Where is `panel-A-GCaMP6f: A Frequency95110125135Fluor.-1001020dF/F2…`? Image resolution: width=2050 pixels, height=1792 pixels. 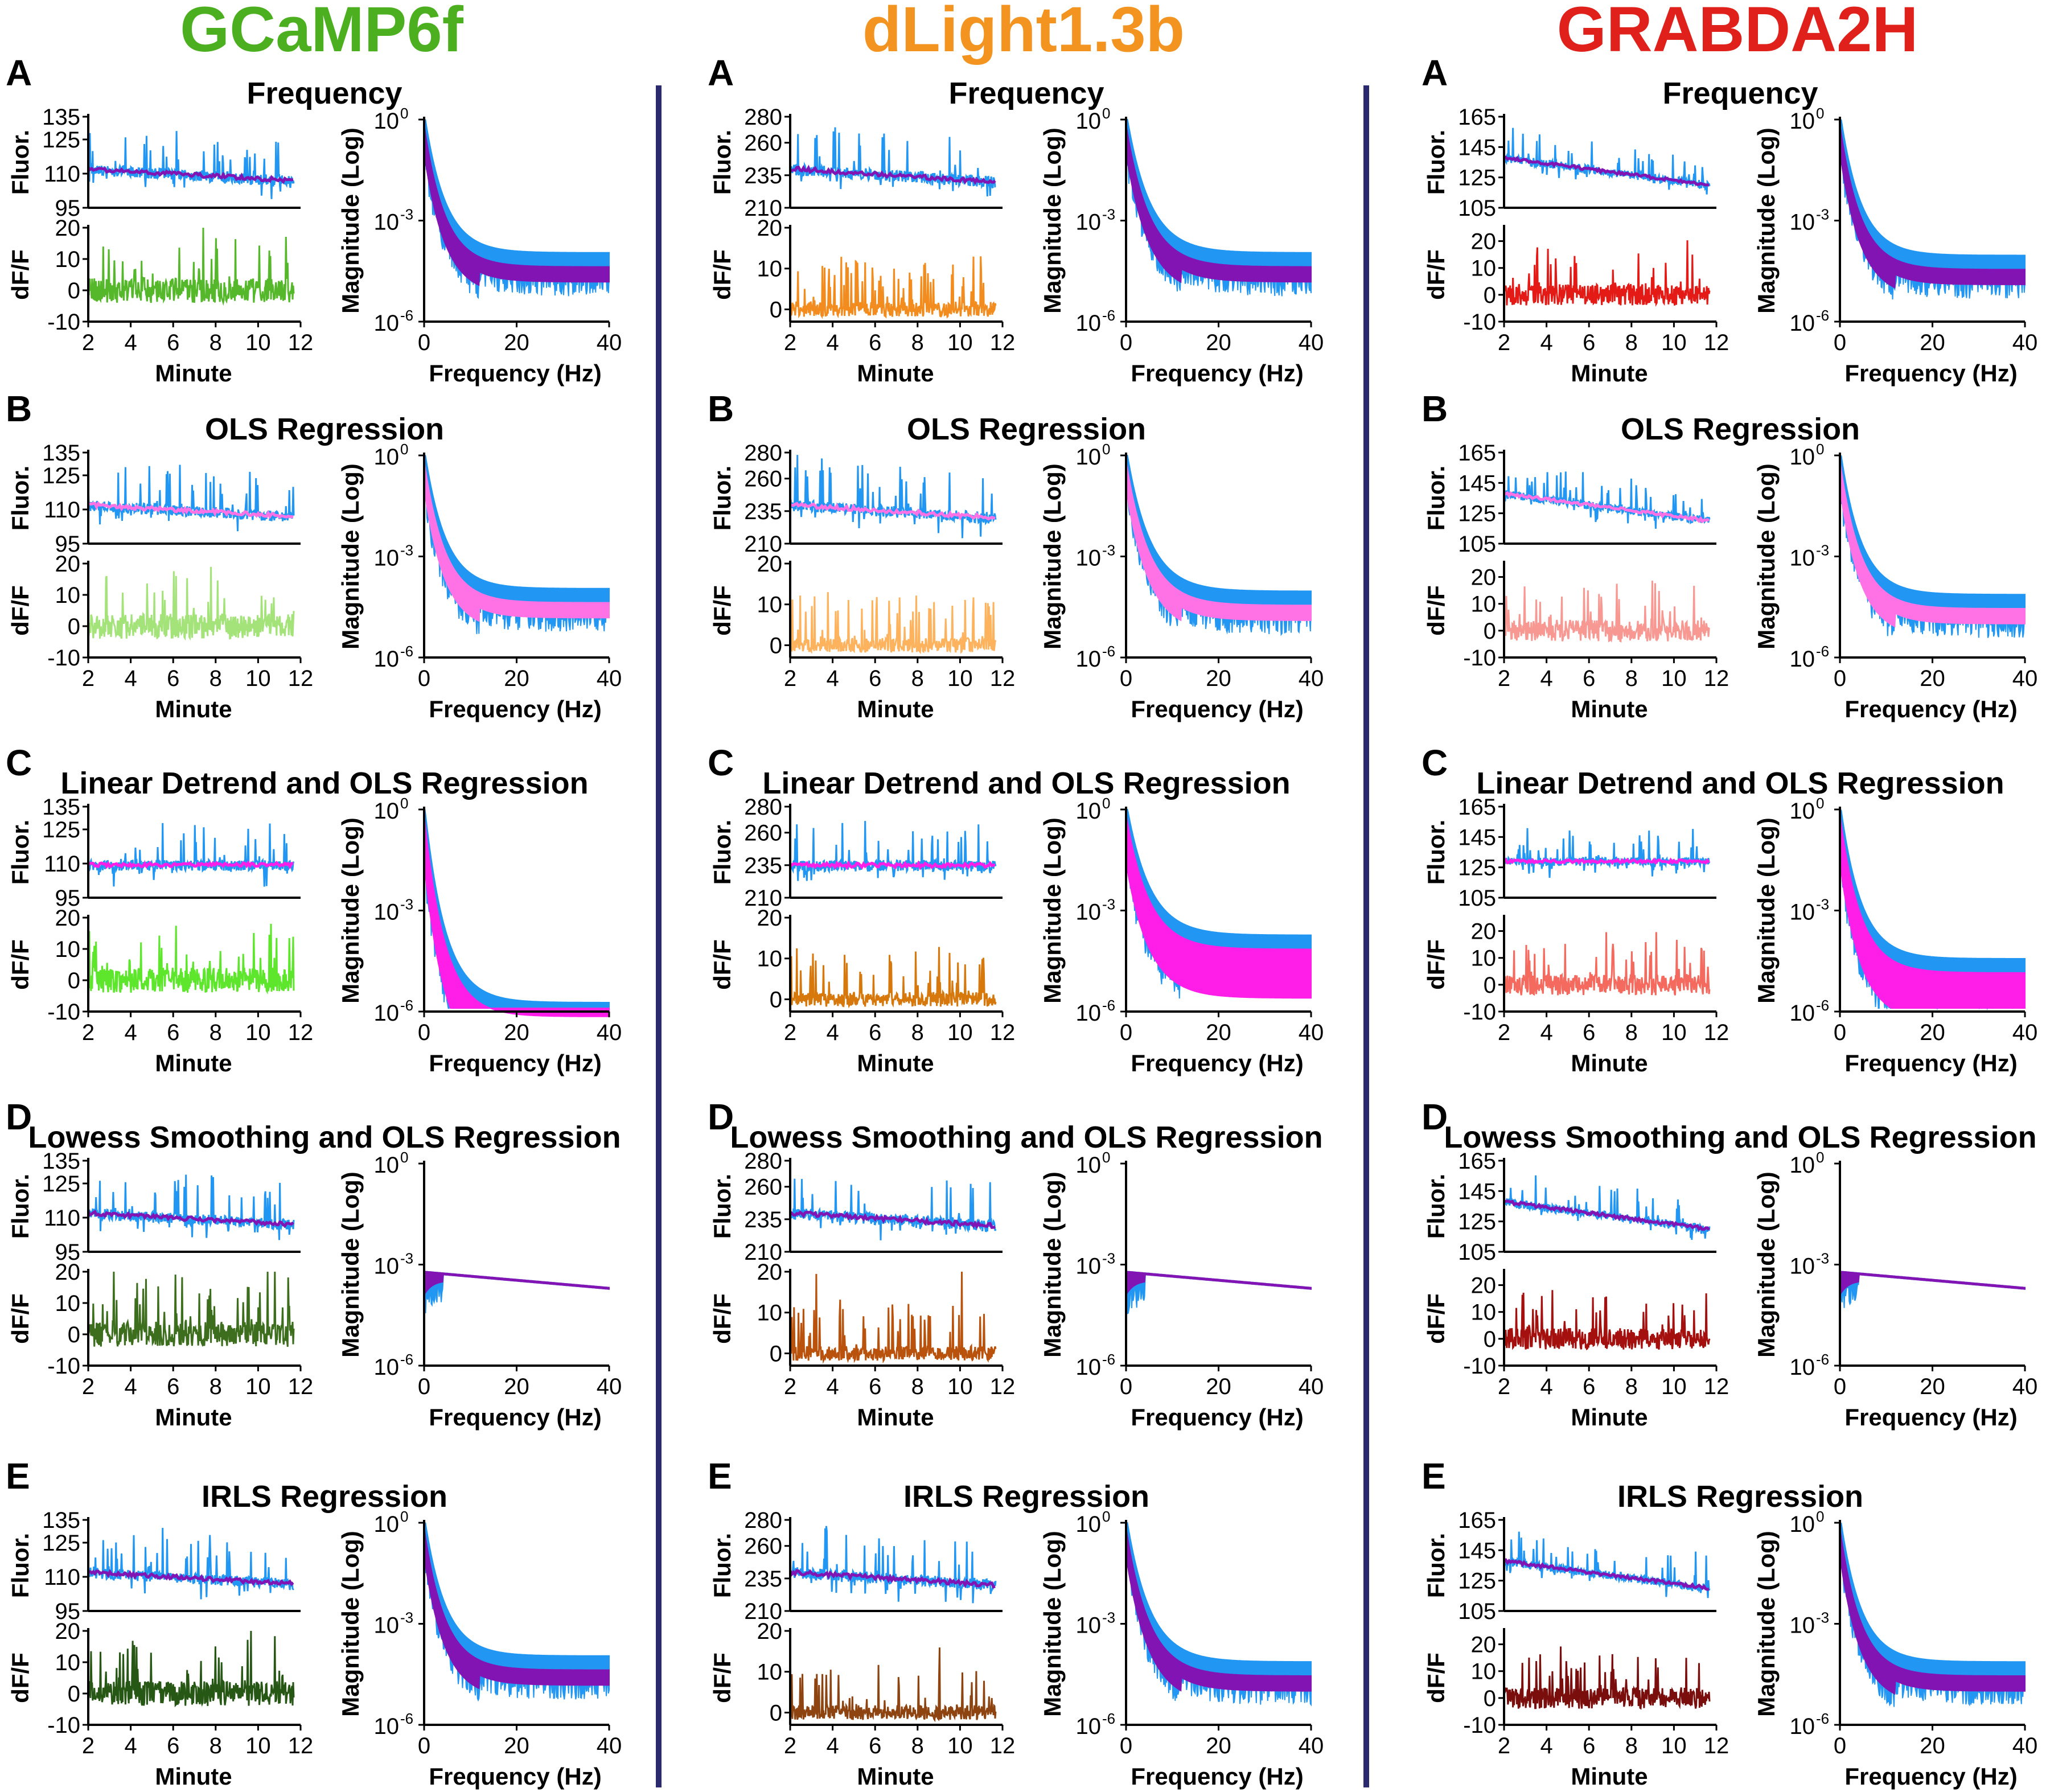 panel-A-GCaMP6f: A Frequency95110125135Fluor.-1001020dF/F2… is located at coordinates (314, 219).